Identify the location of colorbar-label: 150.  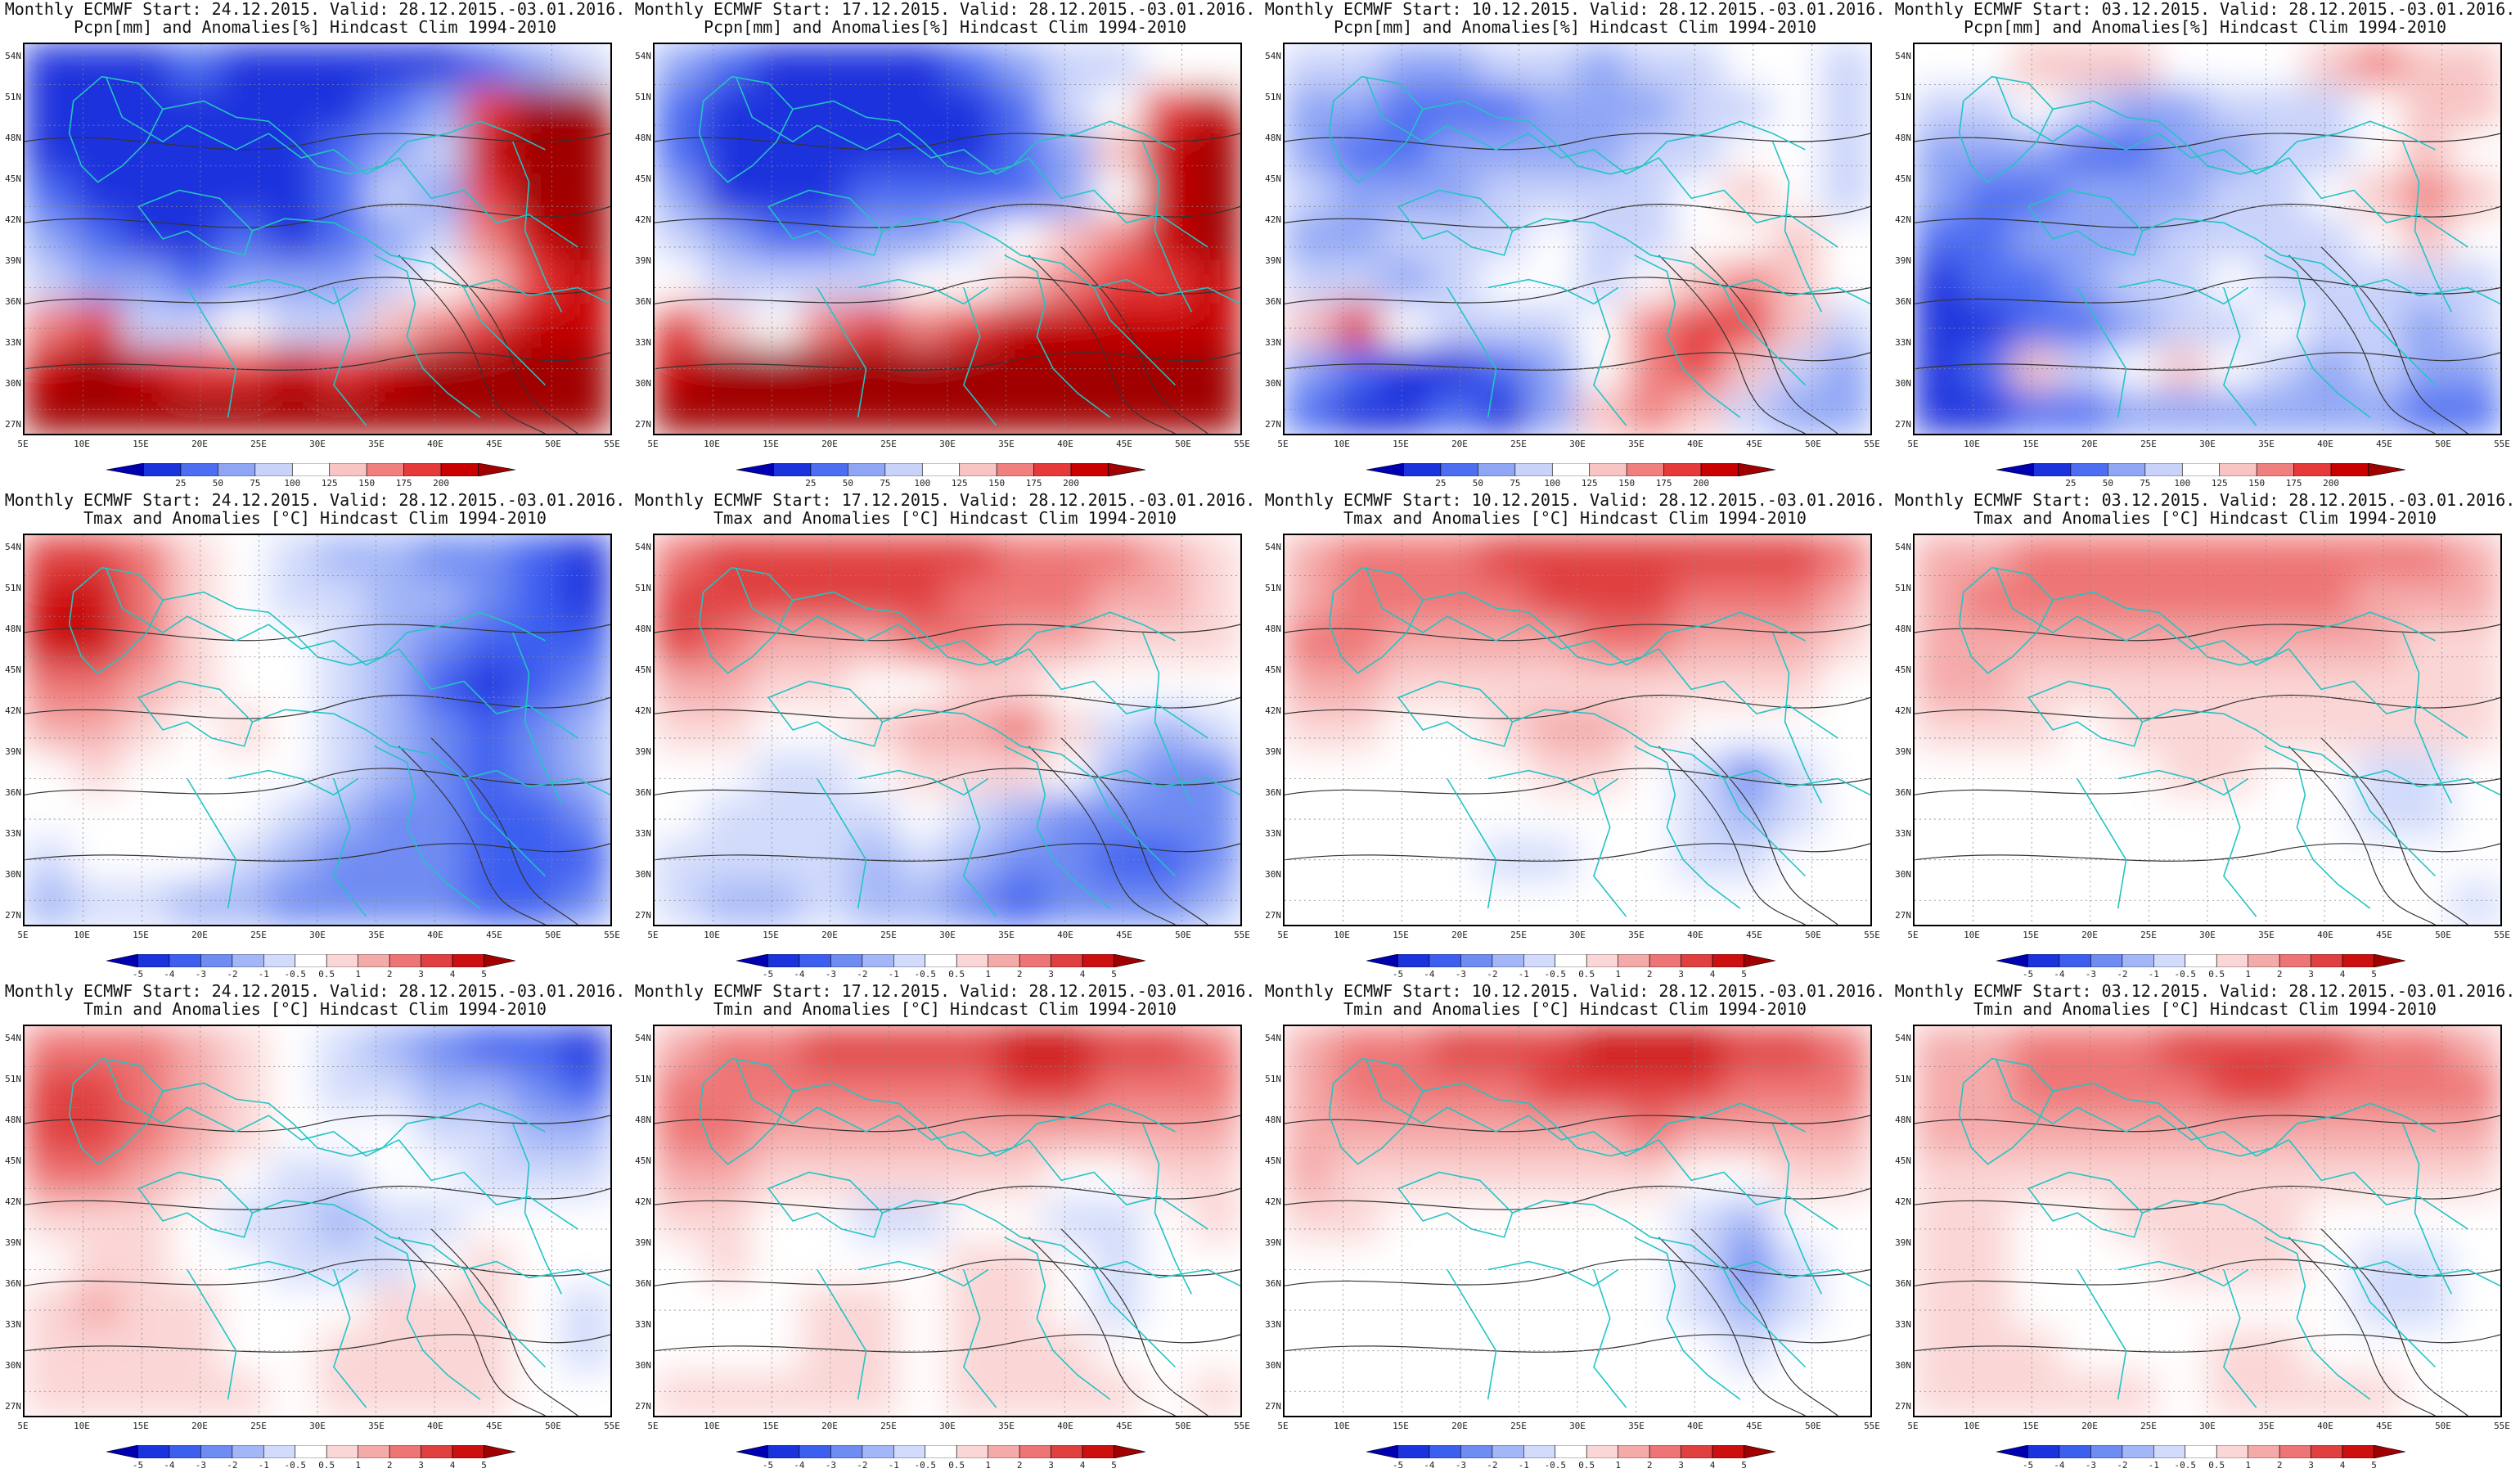
(2257, 484).